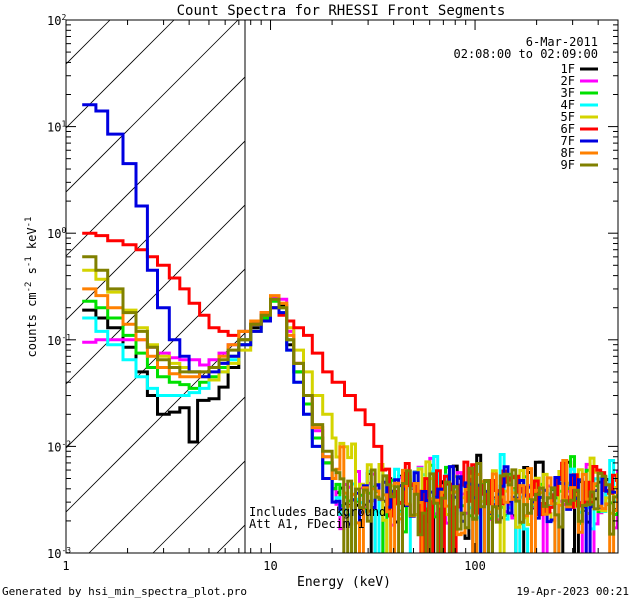 The width and height of the screenshot is (640, 600). What do you see at coordinates (568, 165) in the screenshot?
I see `legend-label-9F: 9F` at bounding box center [568, 165].